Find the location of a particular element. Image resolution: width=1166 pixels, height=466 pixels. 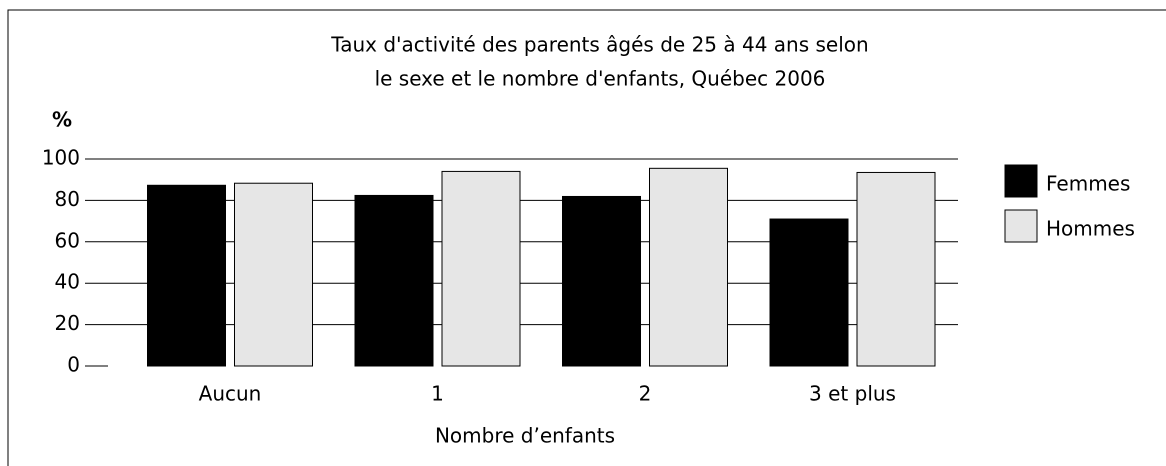

legend-label: Femmes is located at coordinates (1088, 184).